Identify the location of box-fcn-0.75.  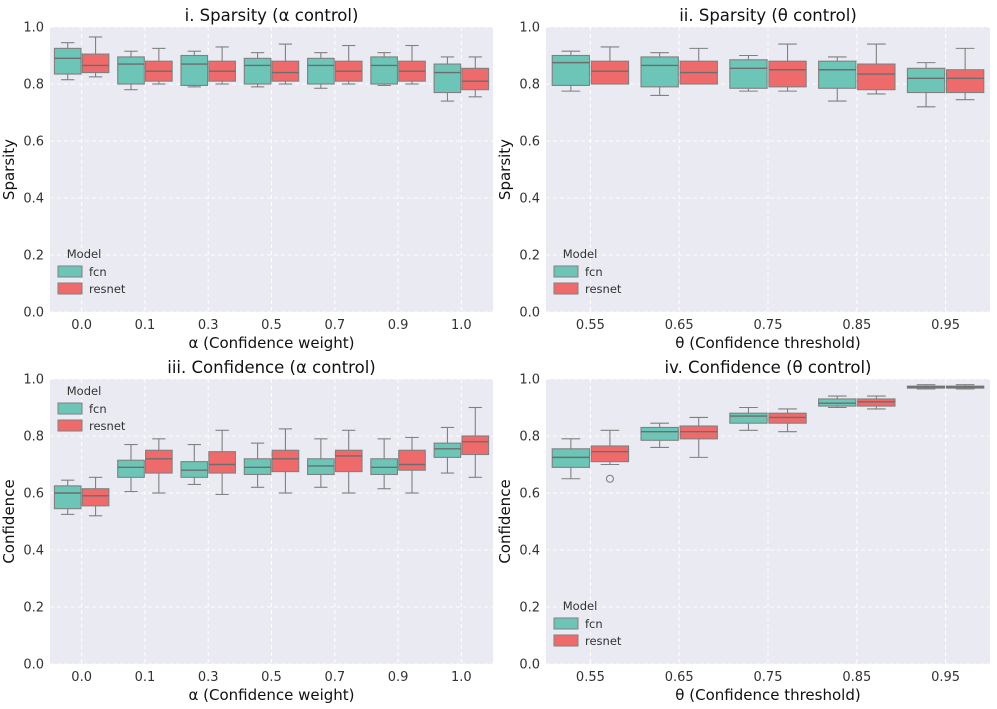
(748, 418).